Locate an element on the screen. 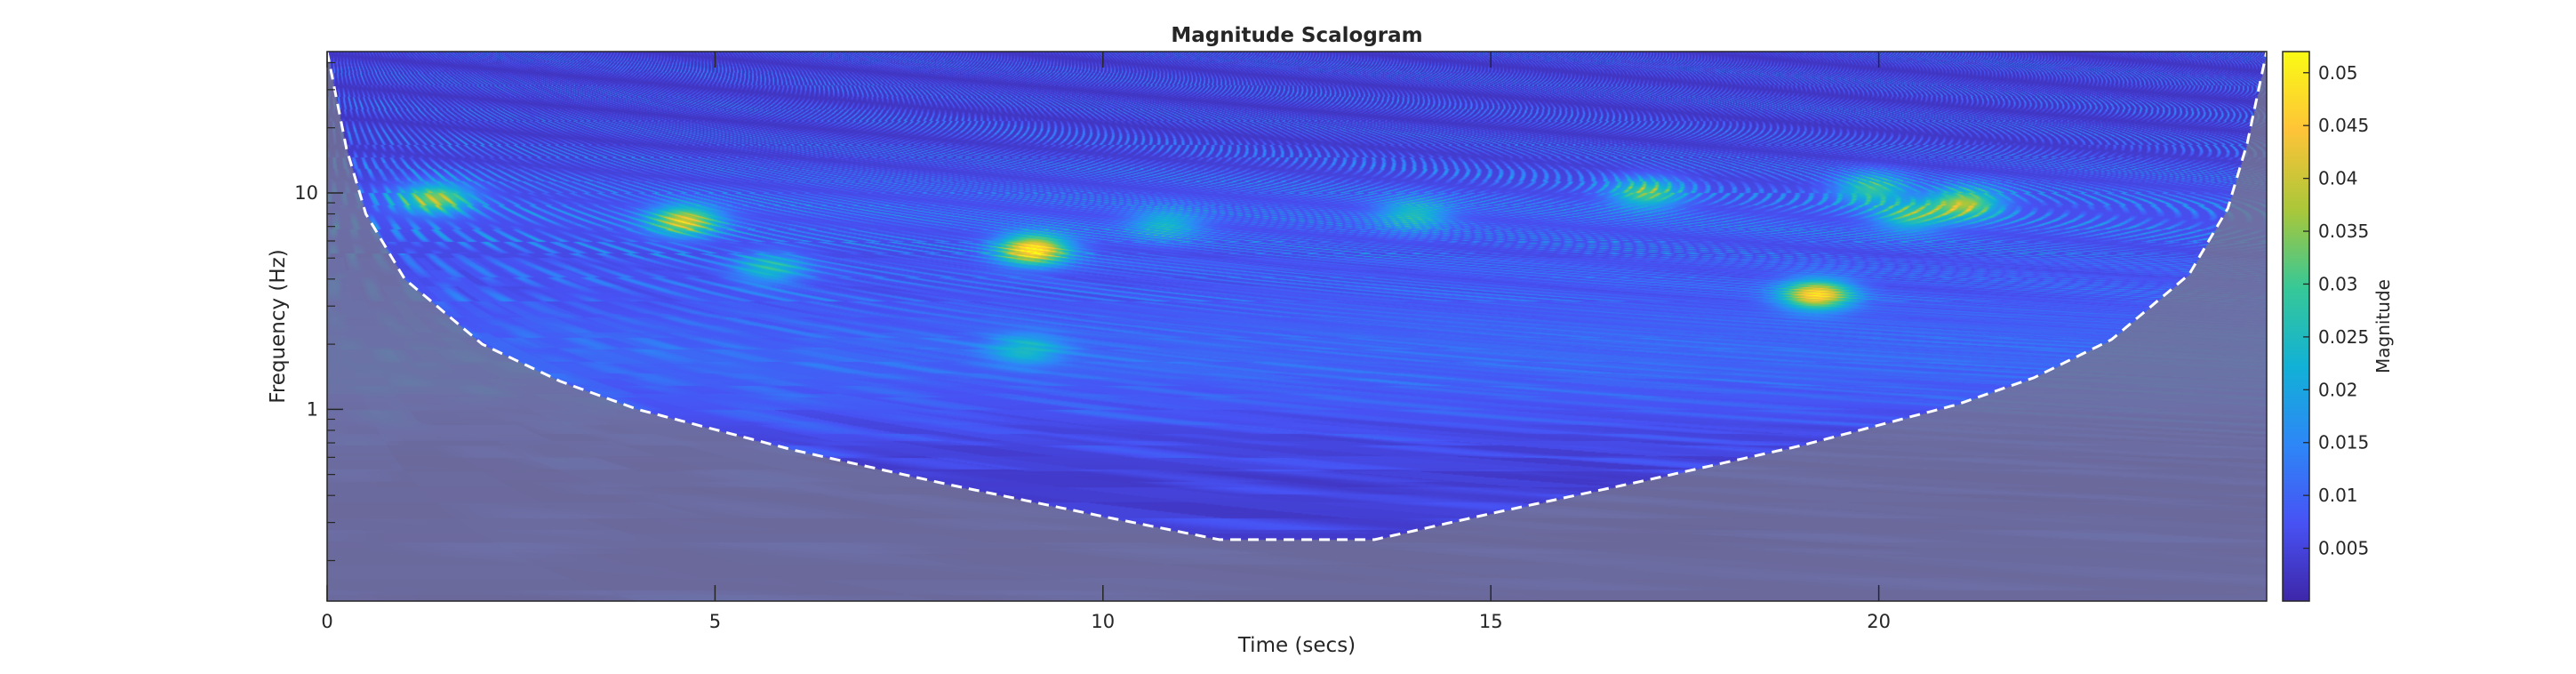  colorbar-gradient is located at coordinates (2296, 326).